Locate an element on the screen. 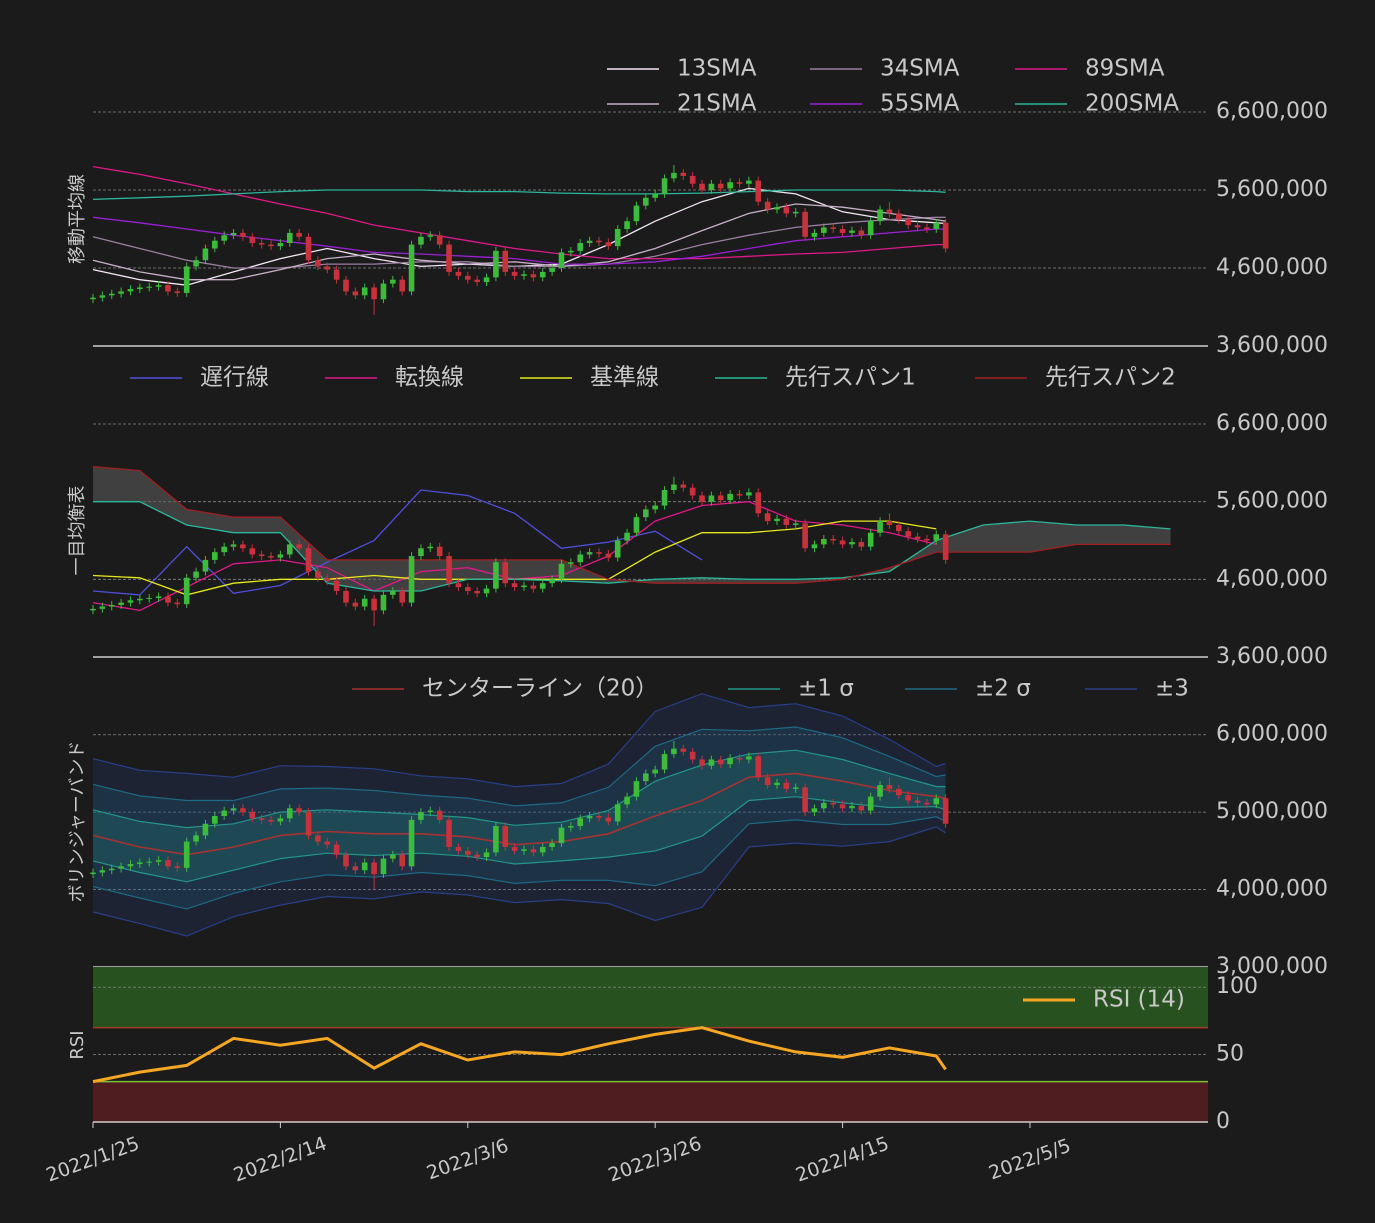 The height and width of the screenshot is (1223, 1375). legend-label: 転換線 is located at coordinates (429, 378).